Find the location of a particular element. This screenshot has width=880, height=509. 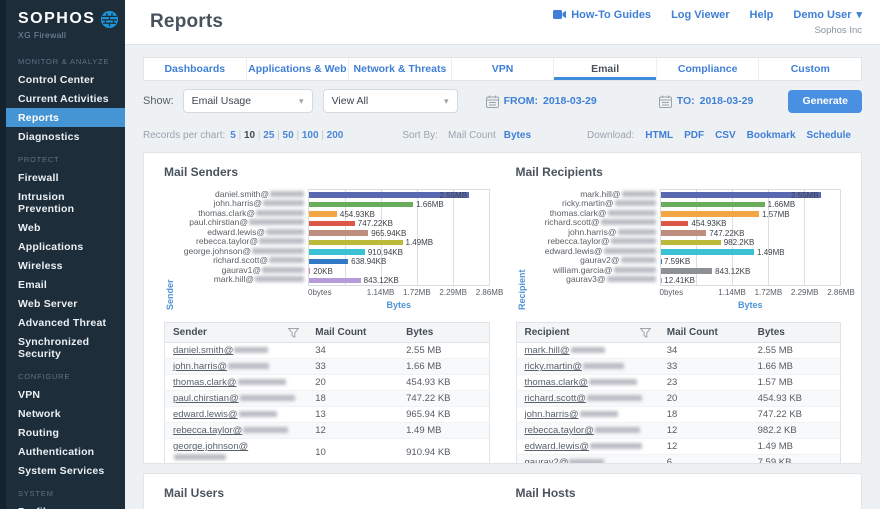

sidebar-item-vpn: VPN is located at coordinates (29, 394).